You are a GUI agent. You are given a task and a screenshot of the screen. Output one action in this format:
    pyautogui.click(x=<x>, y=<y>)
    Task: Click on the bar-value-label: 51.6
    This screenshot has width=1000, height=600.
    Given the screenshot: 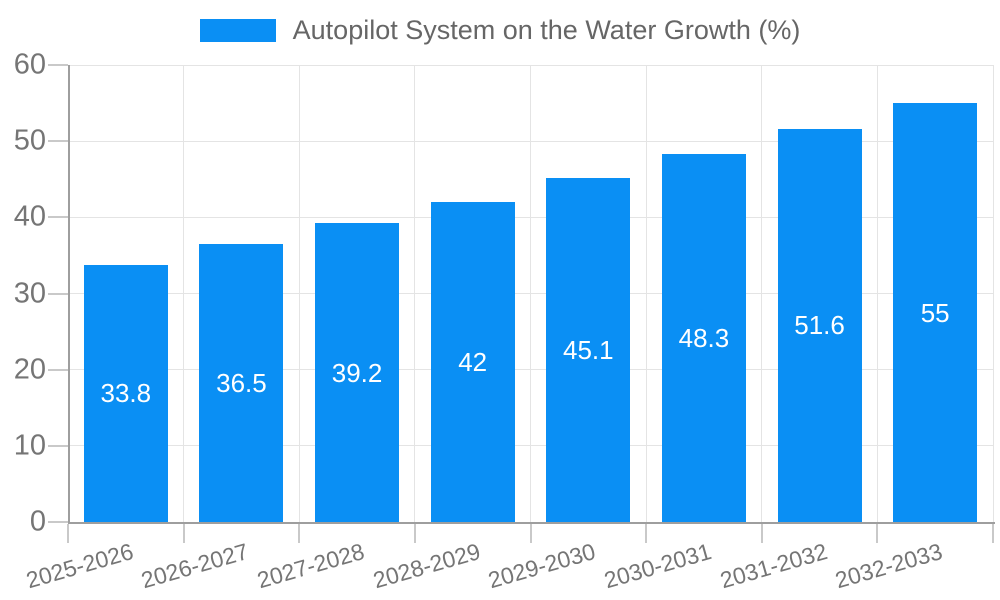 What is the action you would take?
    pyautogui.click(x=819, y=325)
    